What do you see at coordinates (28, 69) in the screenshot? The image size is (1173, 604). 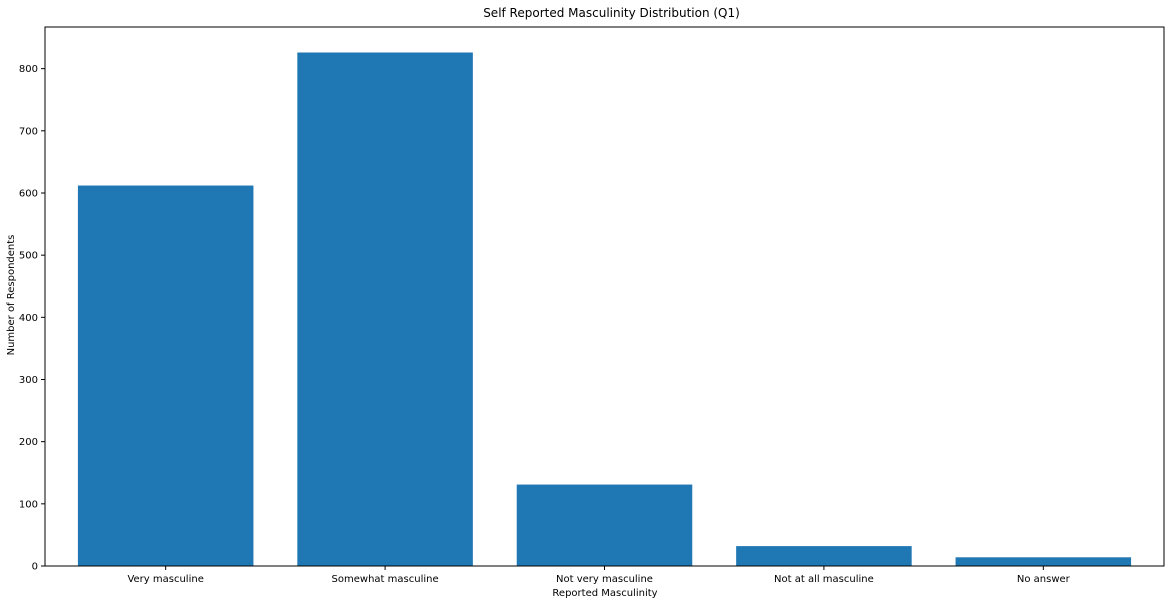 I see `y-tick-label: 800` at bounding box center [28, 69].